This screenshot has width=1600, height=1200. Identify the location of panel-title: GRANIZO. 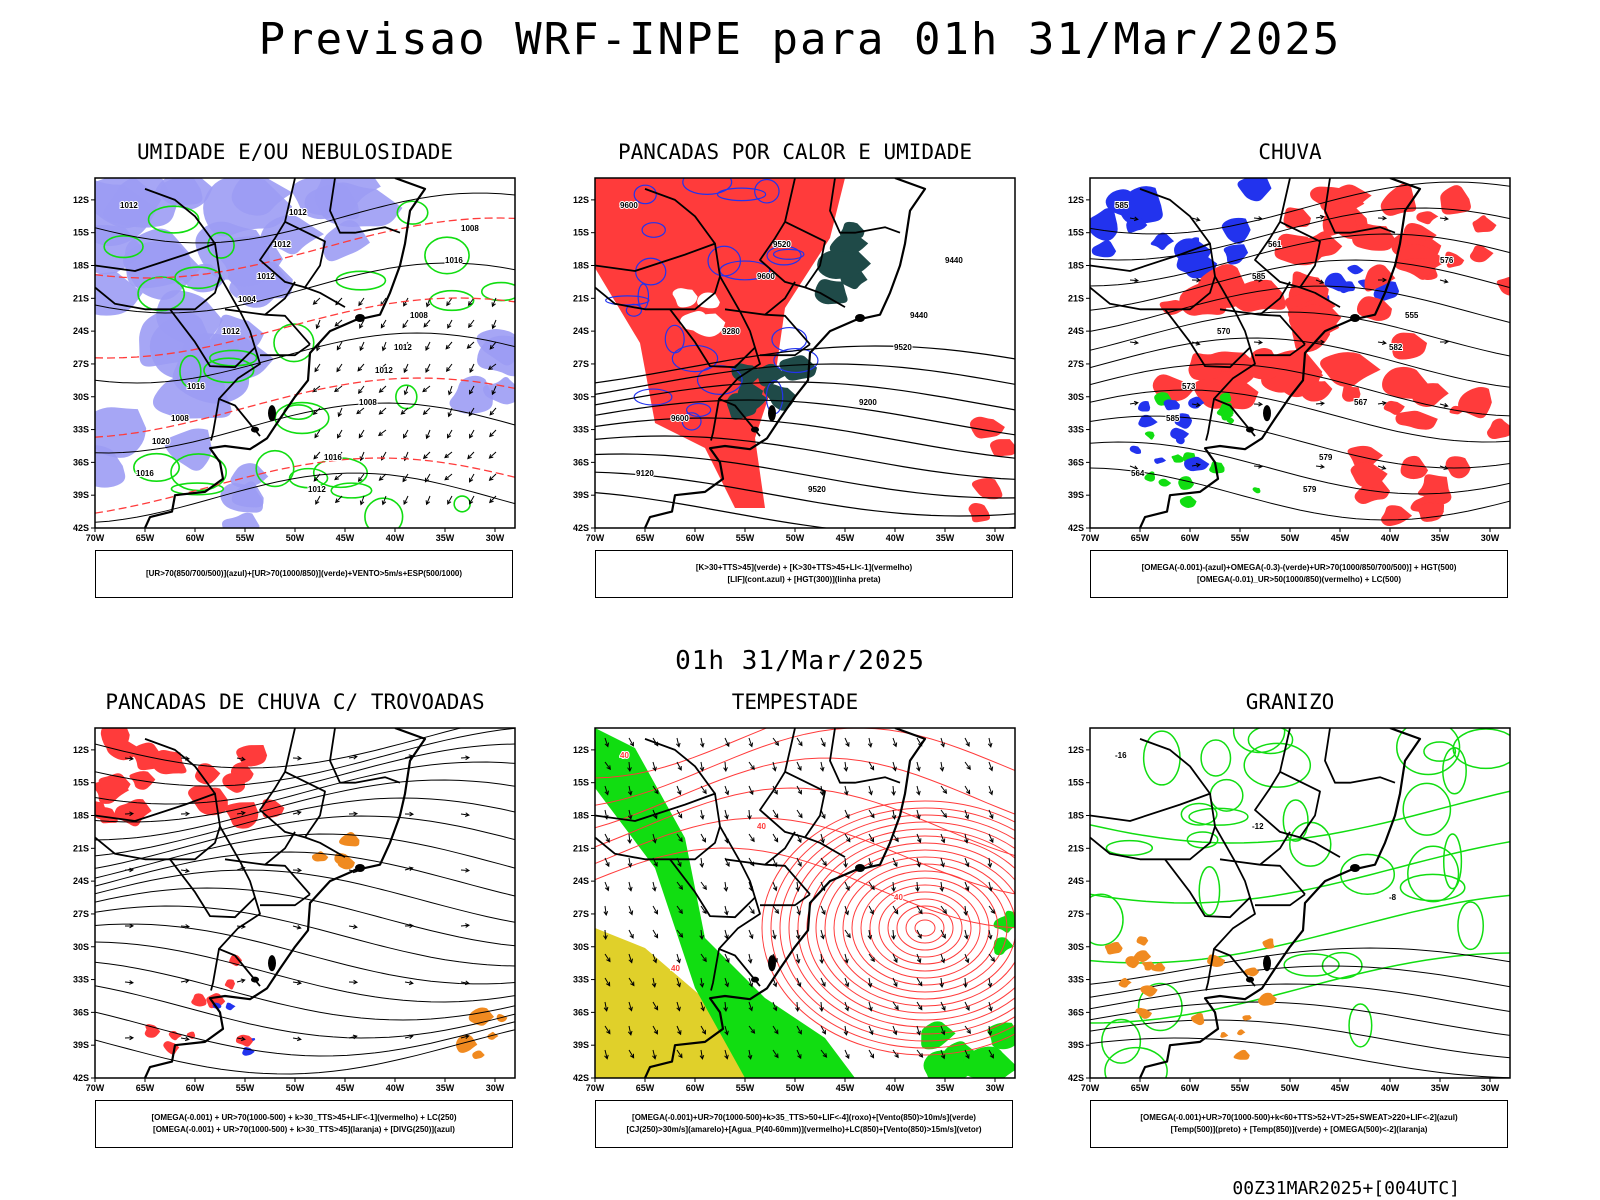
(1290, 702).